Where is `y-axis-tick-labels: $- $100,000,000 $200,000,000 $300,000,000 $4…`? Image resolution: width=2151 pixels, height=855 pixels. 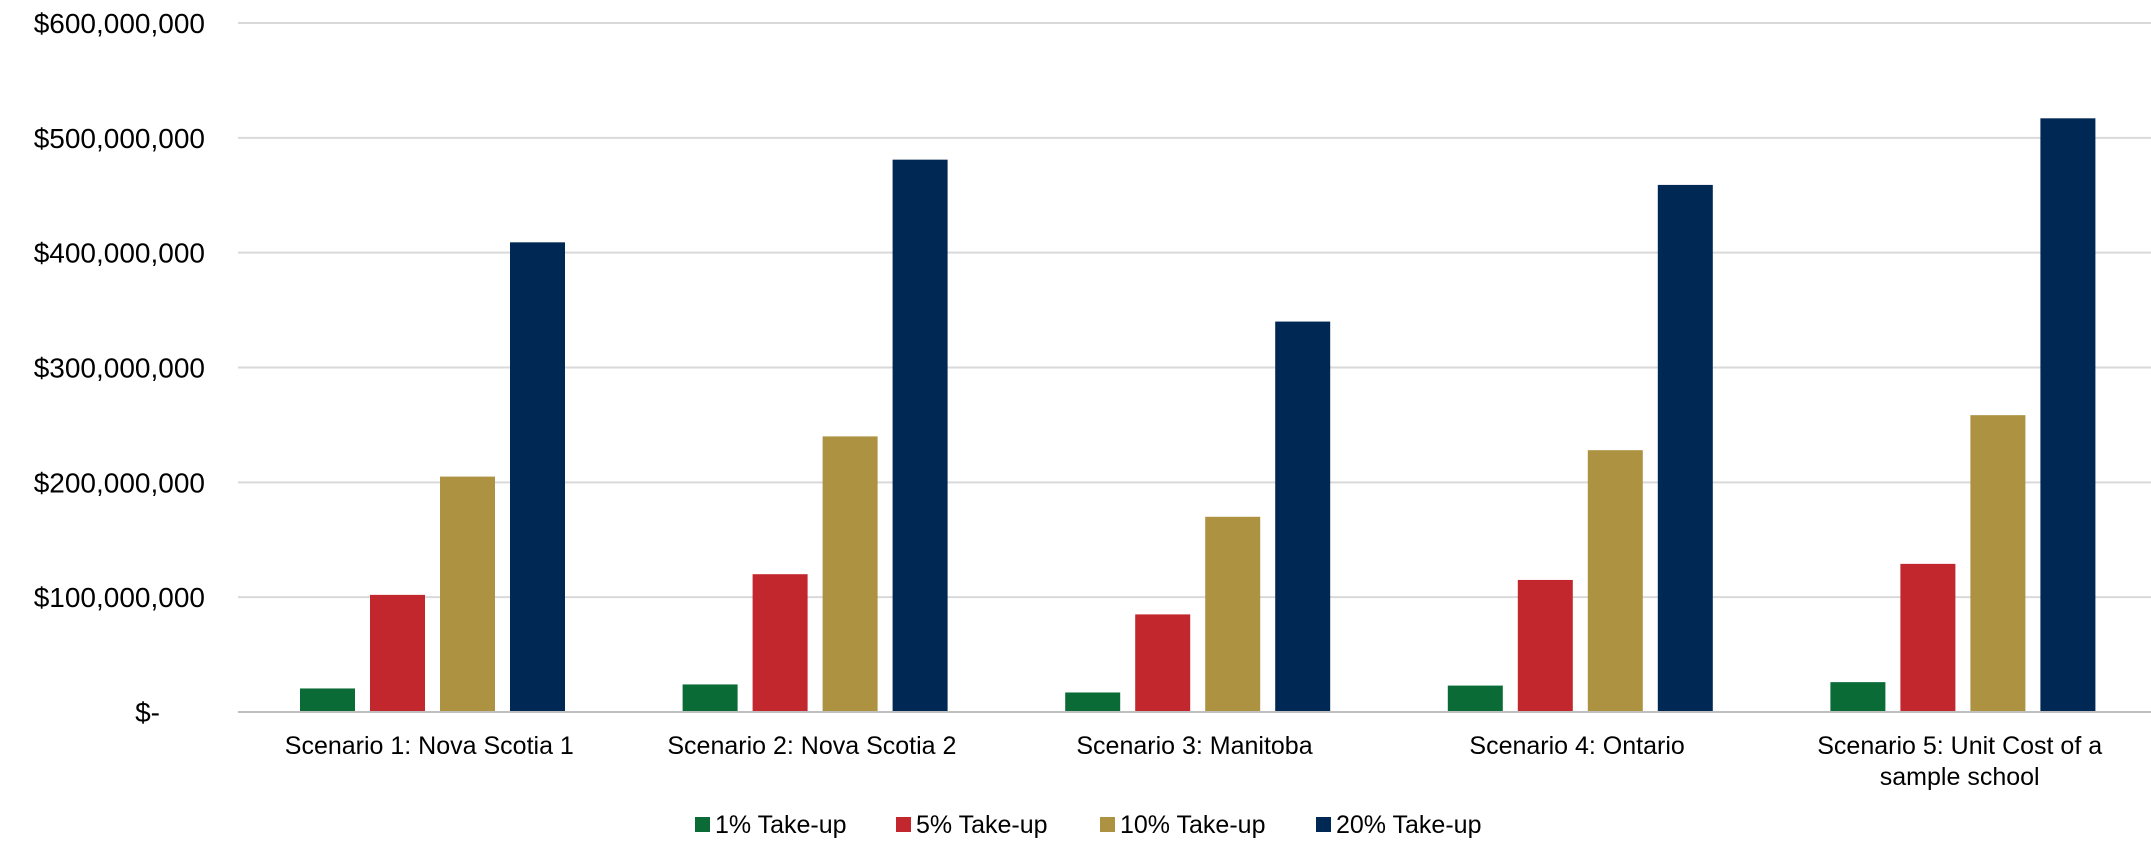
y-axis-tick-labels: $- $100,000,000 $200,000,000 $300,000,000 $4… is located at coordinates (119, 368).